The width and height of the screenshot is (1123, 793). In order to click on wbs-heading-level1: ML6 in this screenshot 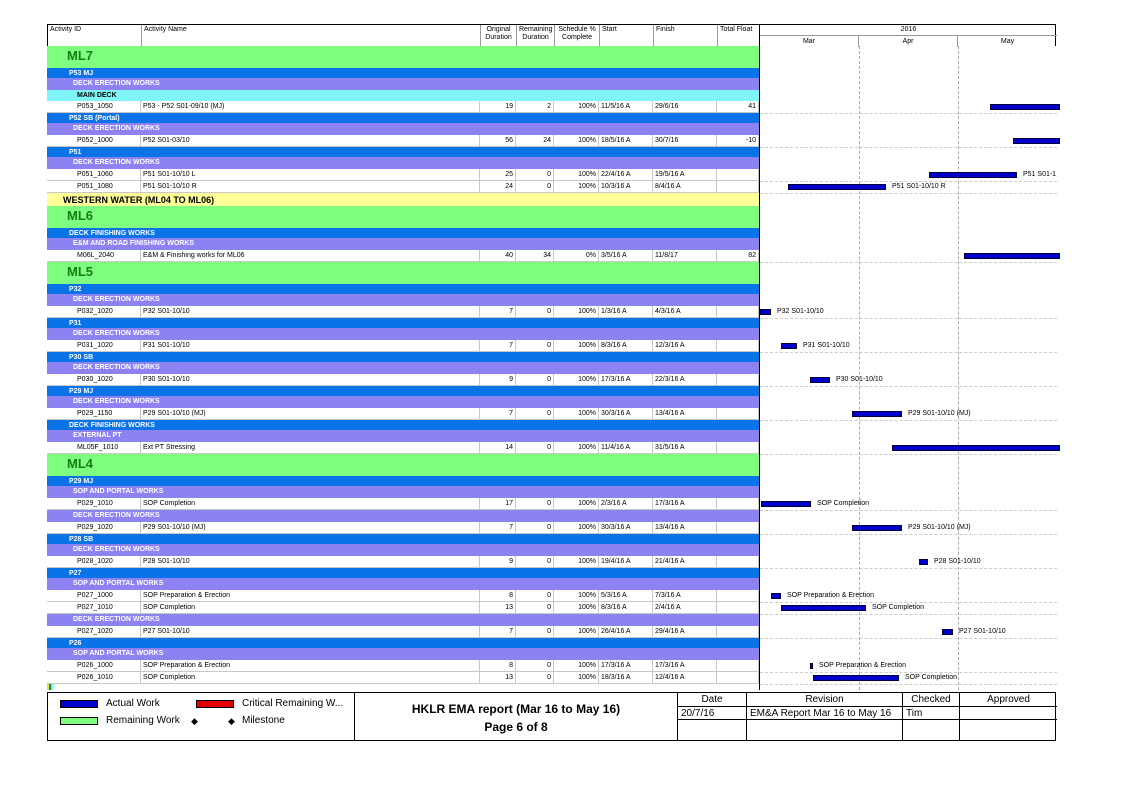, I will do `click(403, 217)`.